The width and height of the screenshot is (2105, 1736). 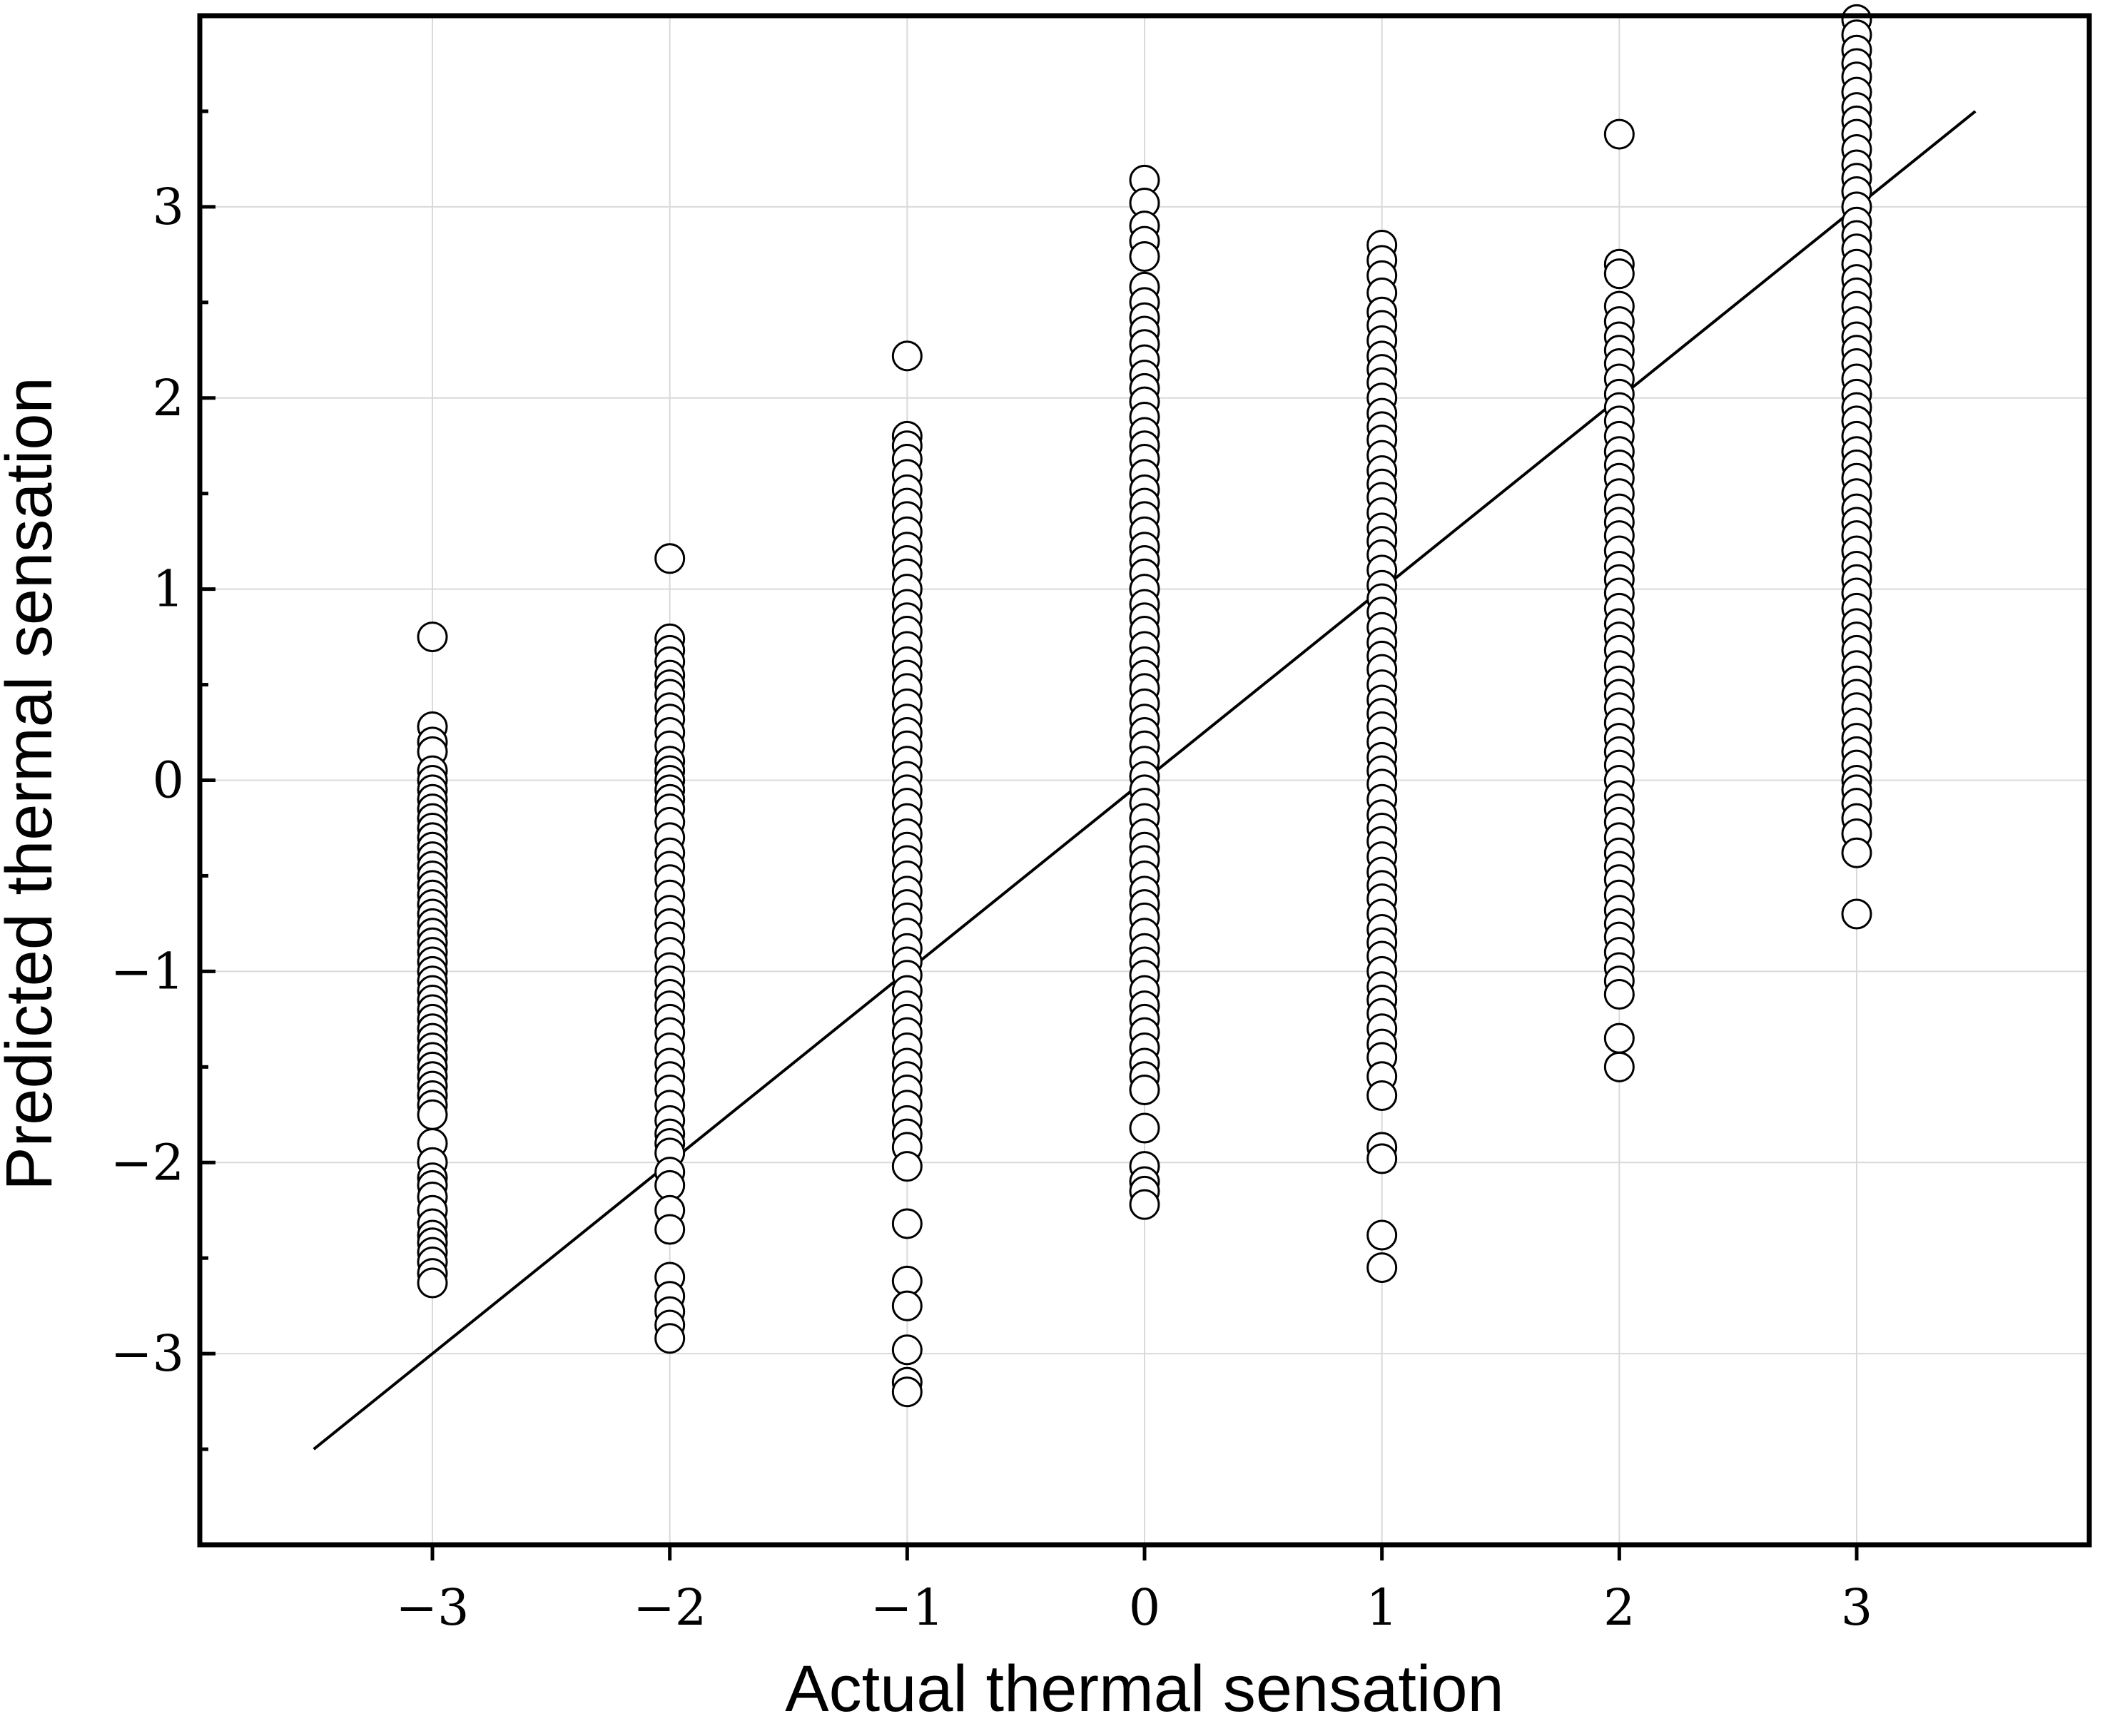 I want to click on y-tick-label: −1, so click(x=147, y=971).